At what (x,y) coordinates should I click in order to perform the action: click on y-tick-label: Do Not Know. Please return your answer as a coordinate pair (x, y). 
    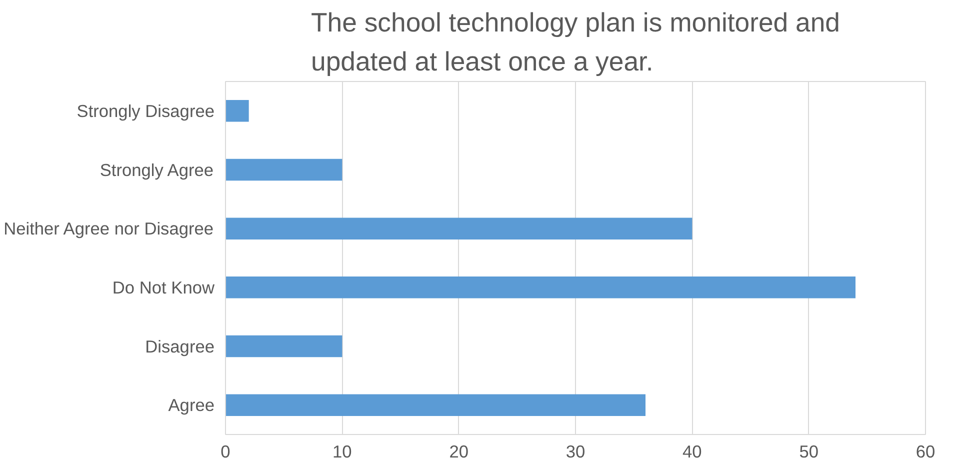
    Looking at the image, I should click on (163, 287).